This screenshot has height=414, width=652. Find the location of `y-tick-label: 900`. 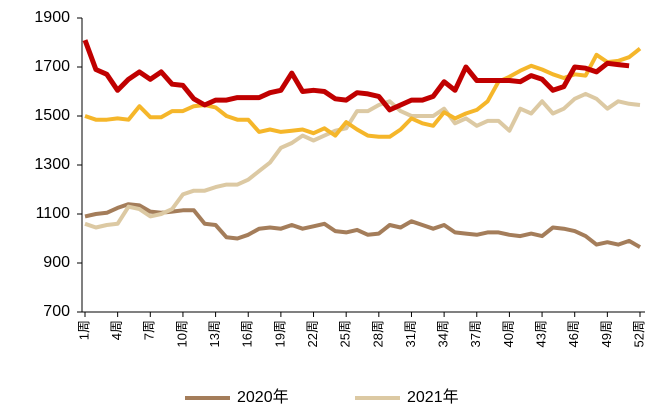

y-tick-label: 900 is located at coordinates (56, 262).